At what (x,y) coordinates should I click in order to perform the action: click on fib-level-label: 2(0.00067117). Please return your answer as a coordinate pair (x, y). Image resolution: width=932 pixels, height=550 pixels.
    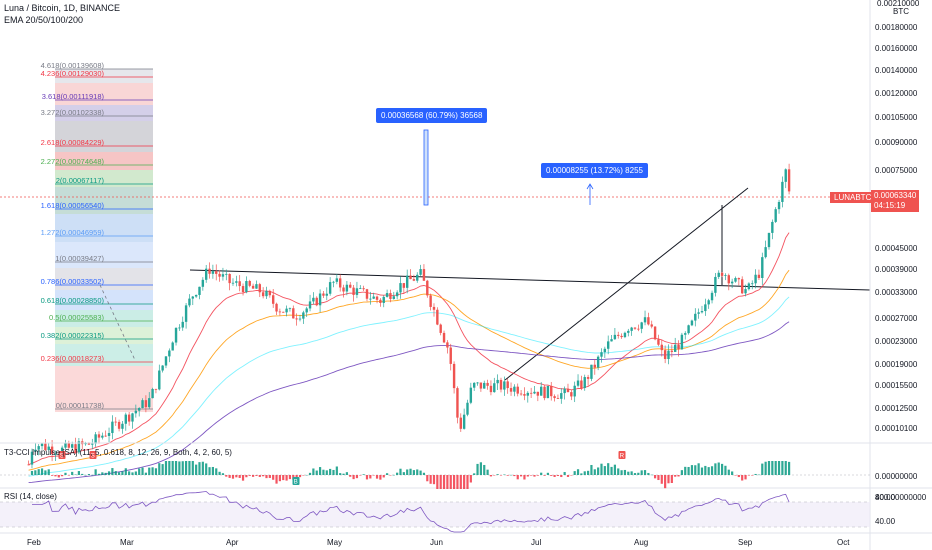
    Looking at the image, I should click on (79, 180).